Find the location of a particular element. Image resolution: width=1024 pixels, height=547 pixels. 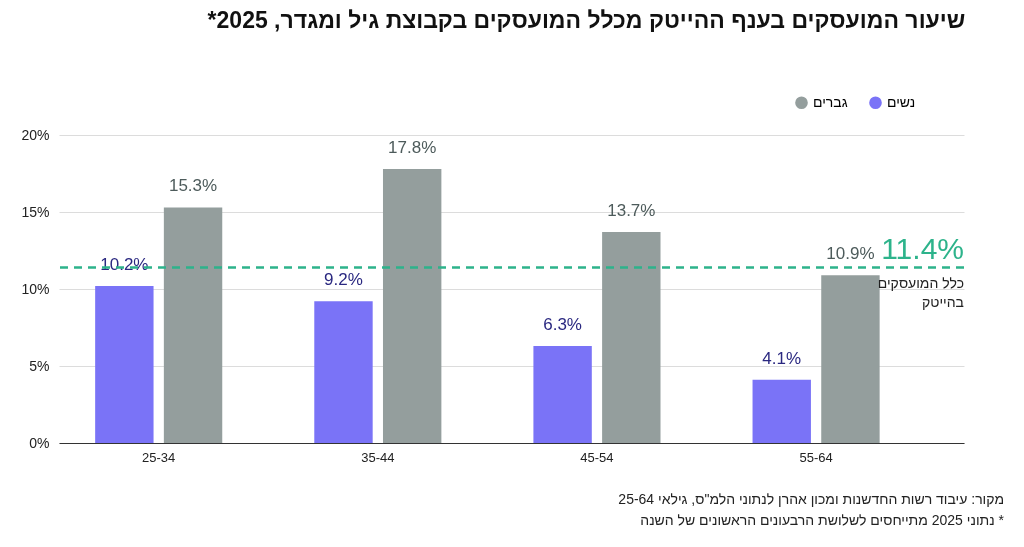

text: מקור: עיבוד רשות החדשנות ומכון אהרן לנתוני הלמ"ס, גילאי 25-64 is located at coordinates (810, 499).